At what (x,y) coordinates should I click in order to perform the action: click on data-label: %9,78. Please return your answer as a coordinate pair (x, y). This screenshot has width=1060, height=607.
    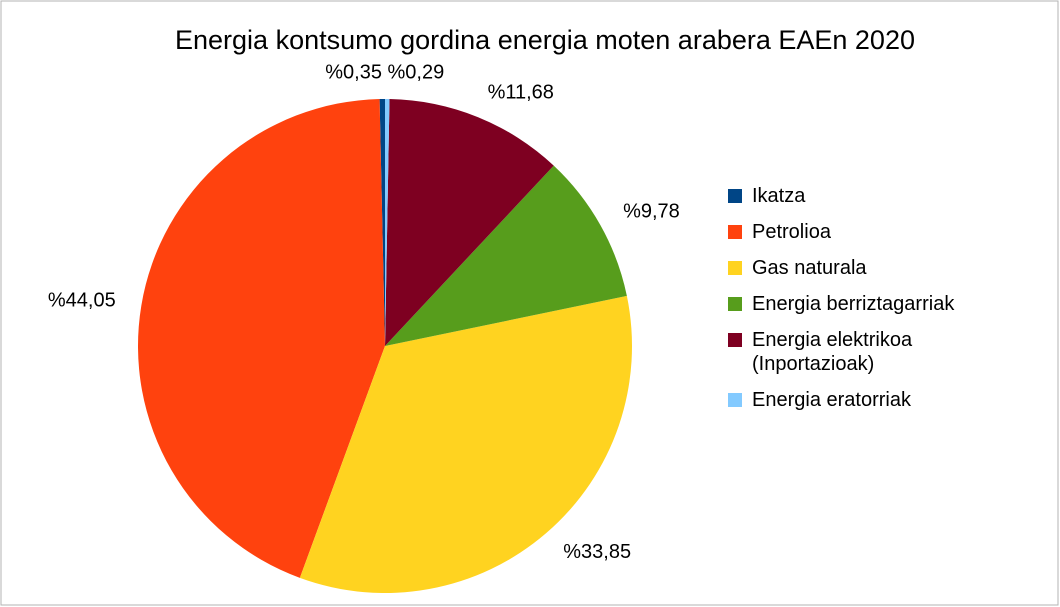
    Looking at the image, I should click on (651, 212).